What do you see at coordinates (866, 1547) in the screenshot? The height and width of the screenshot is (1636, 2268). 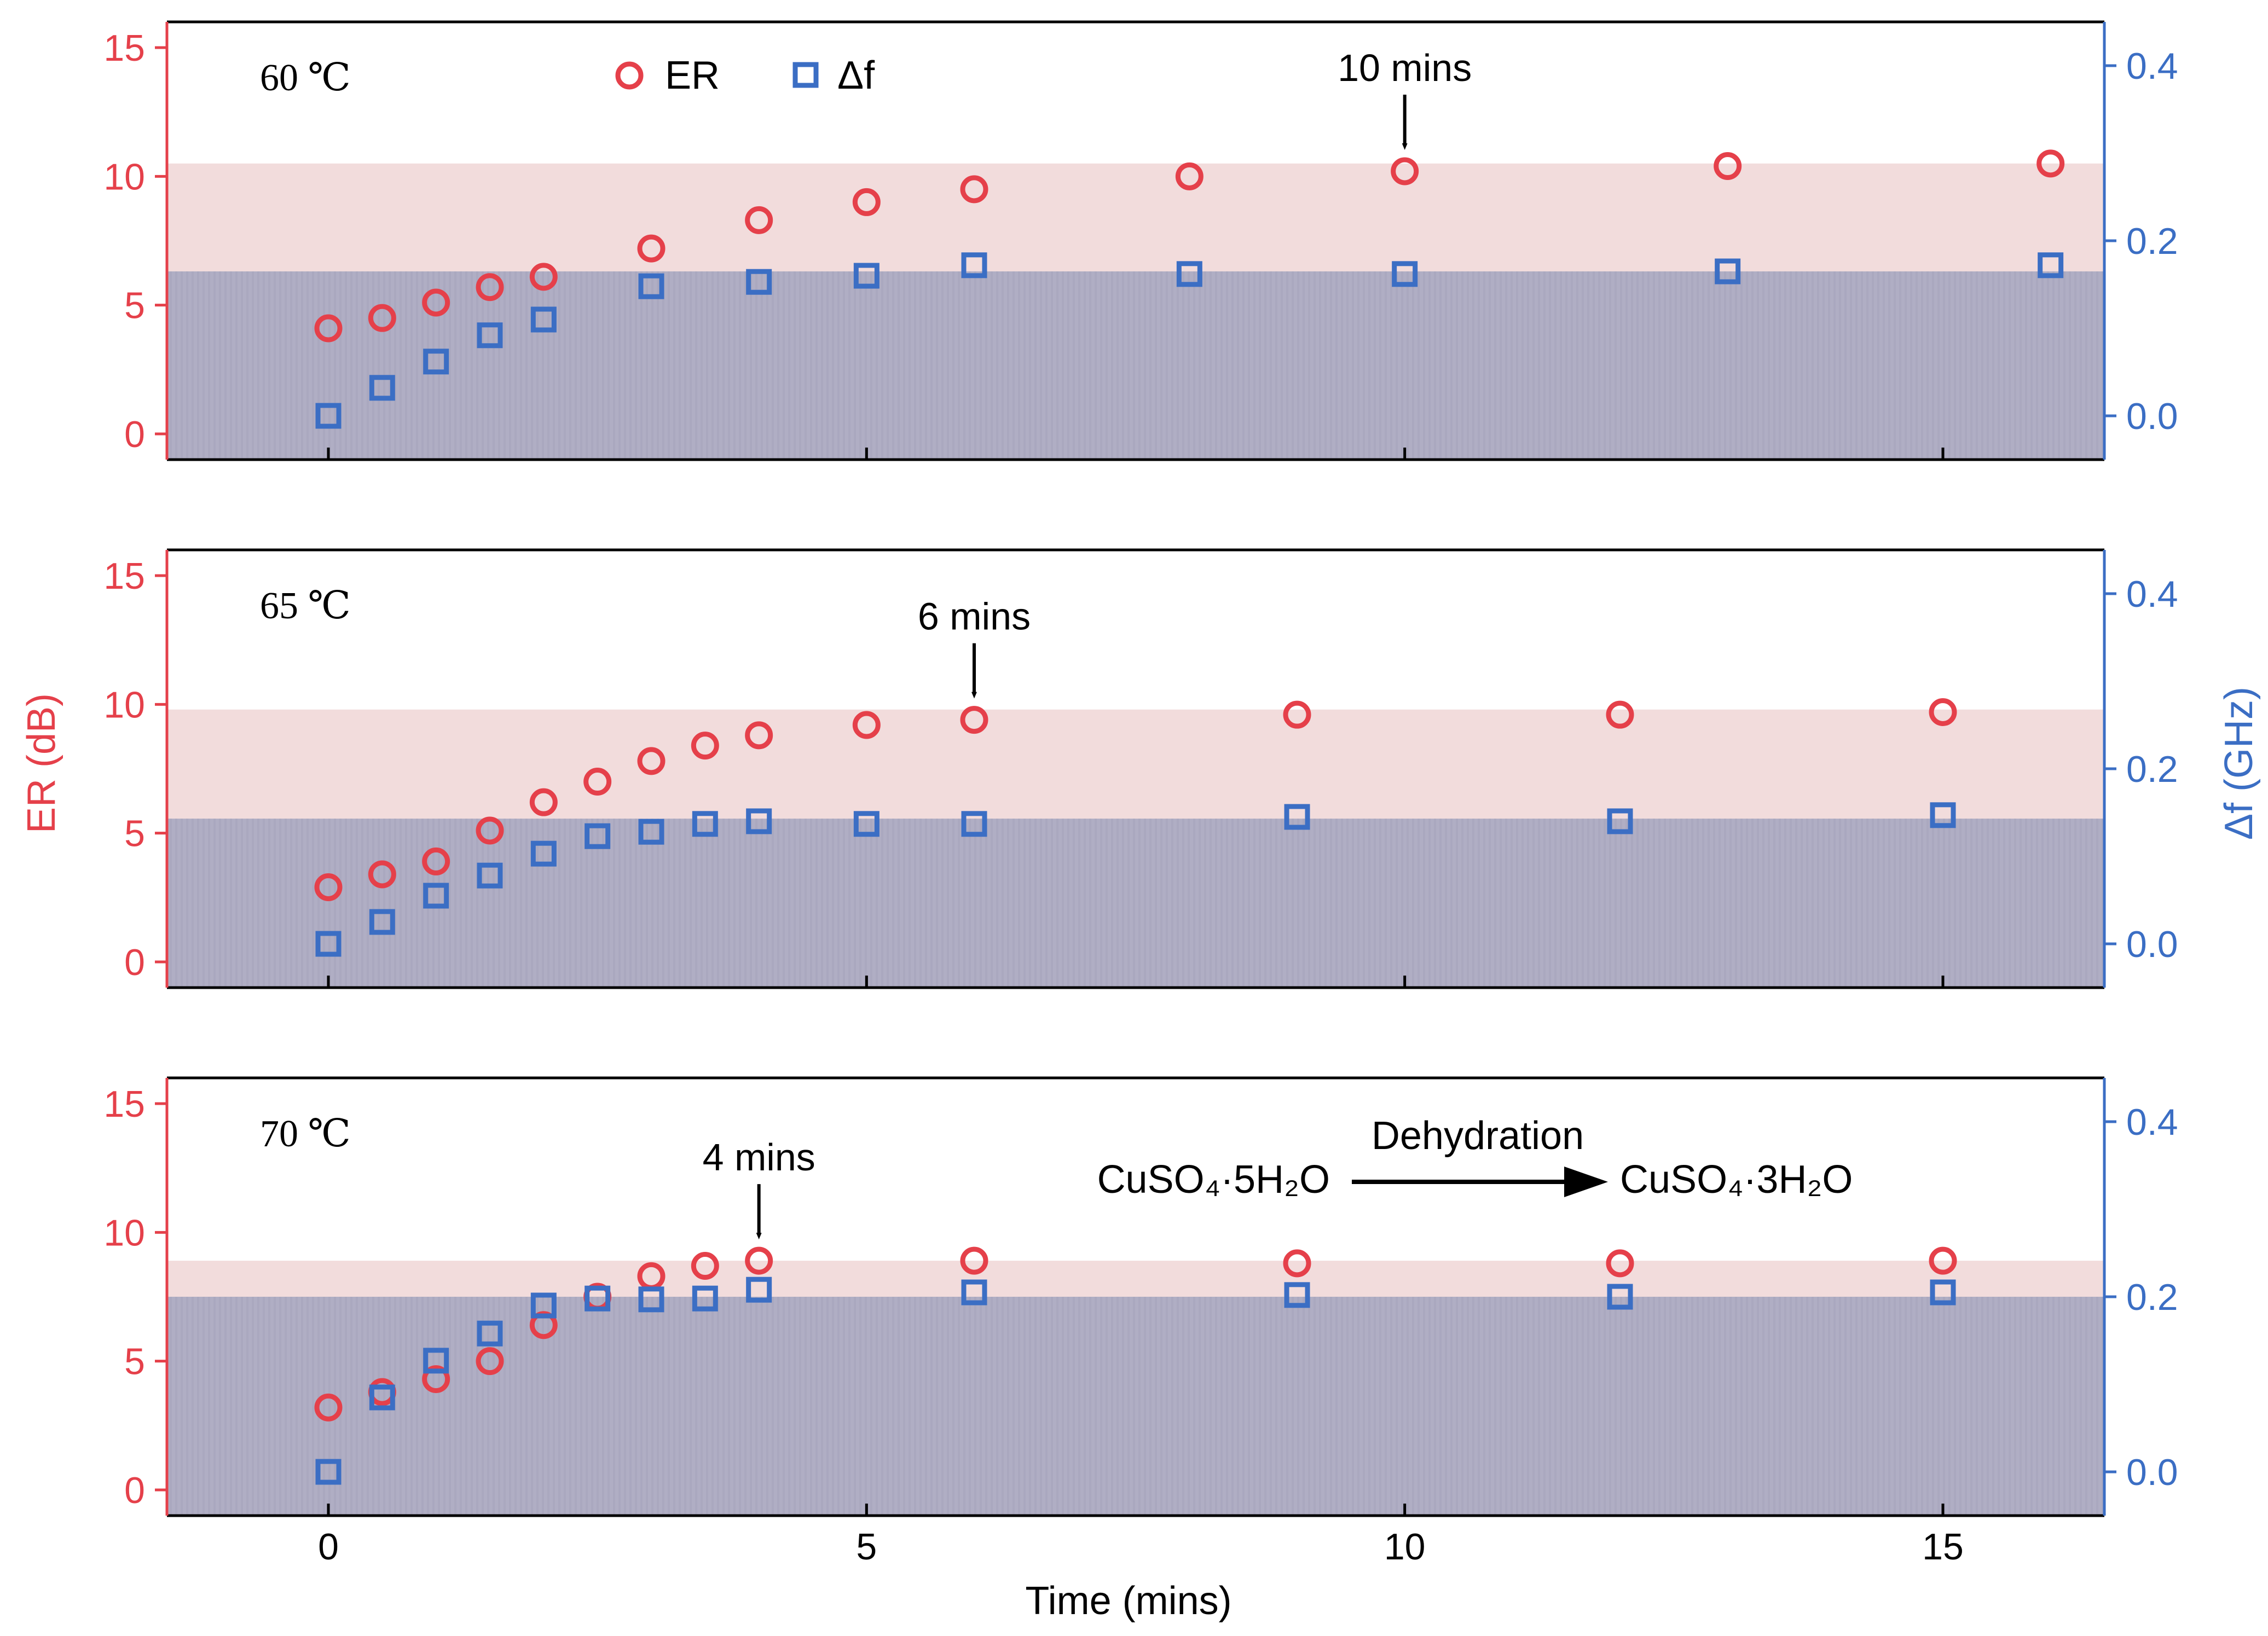 I see `x-tick-label: 5` at bounding box center [866, 1547].